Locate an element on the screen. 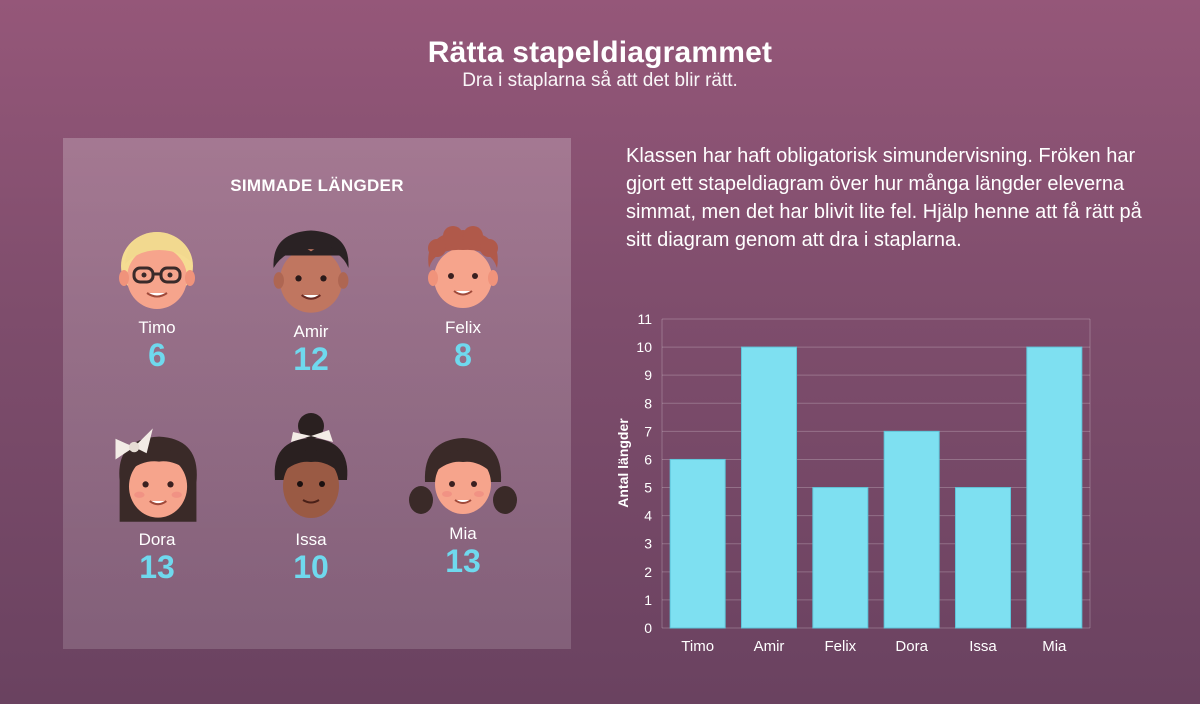 Image resolution: width=1200 pixels, height=704 pixels. y-axis-label: Antal längder is located at coordinates (623, 463).